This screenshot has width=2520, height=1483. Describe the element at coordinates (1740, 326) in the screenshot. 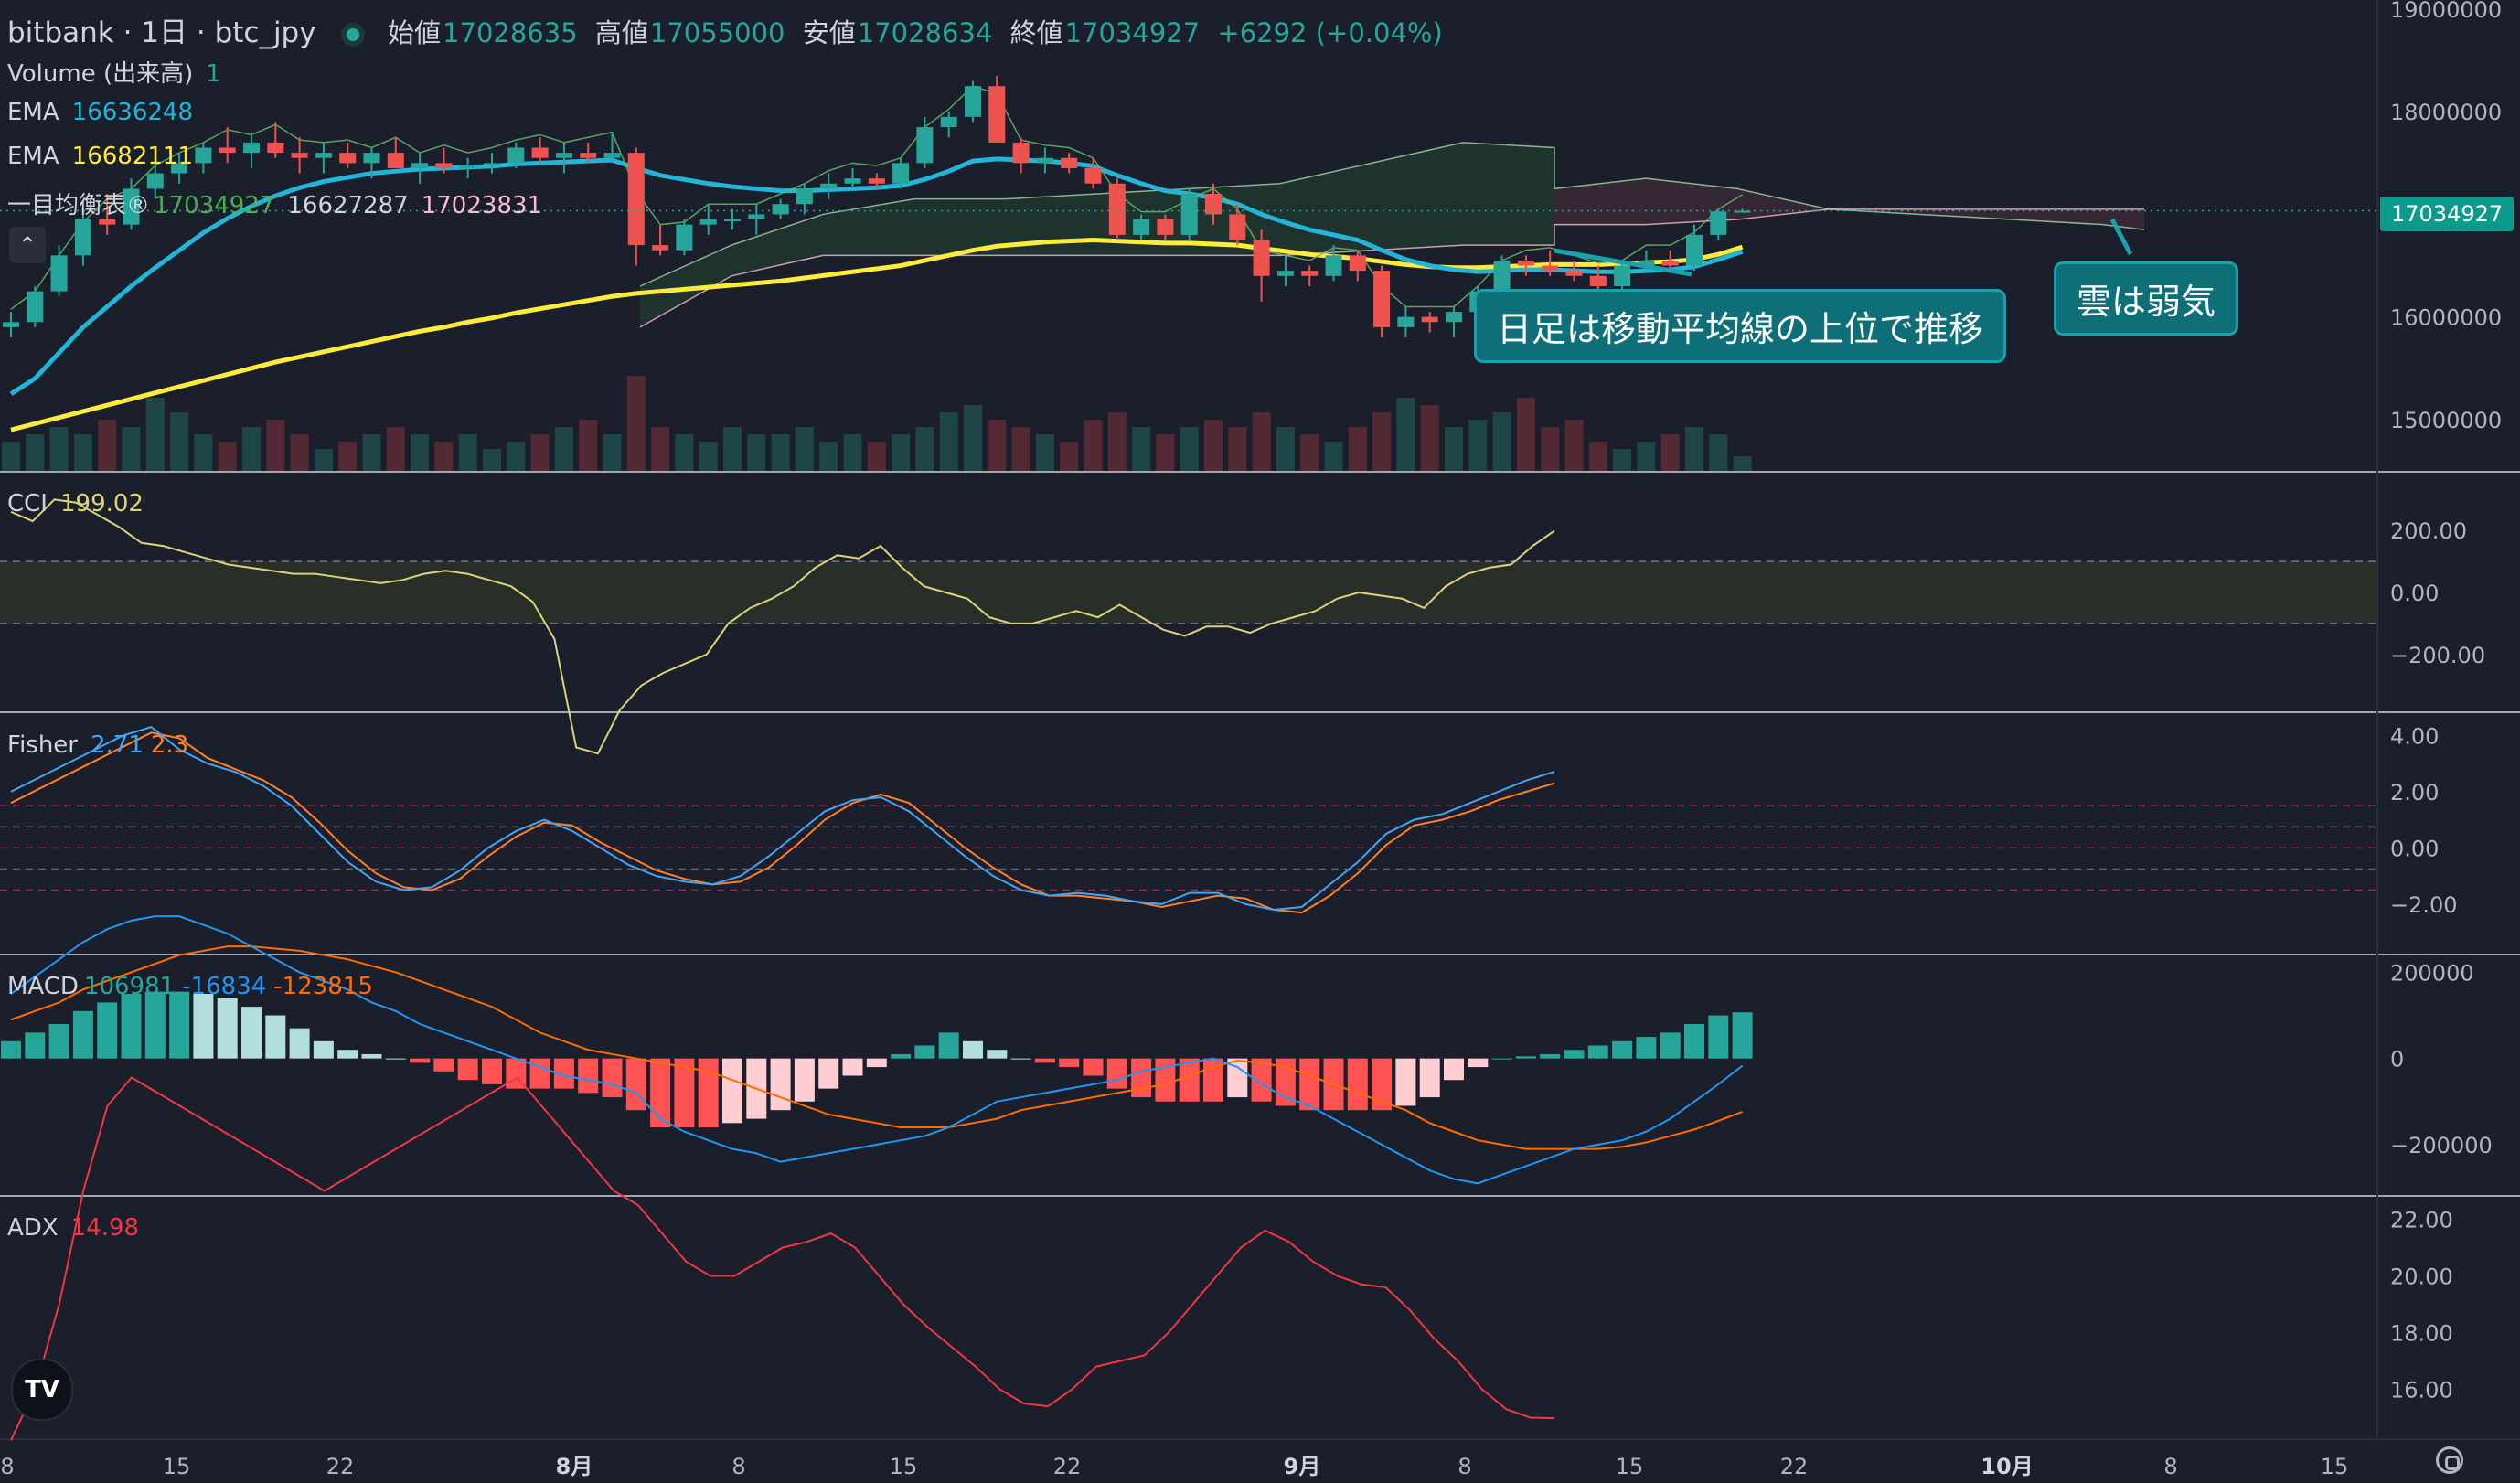

I see `callout-above-ma: 日足は移動平均線の上位で推移` at that location.